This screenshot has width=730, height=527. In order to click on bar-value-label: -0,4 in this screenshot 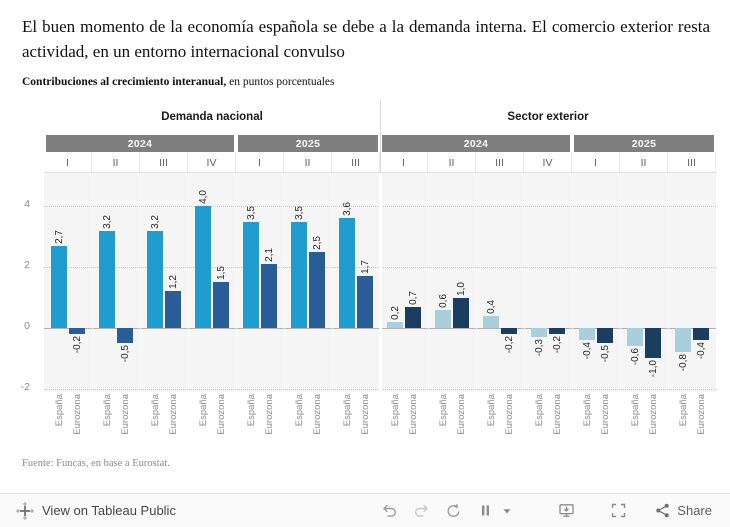, I will do `click(701, 357)`.